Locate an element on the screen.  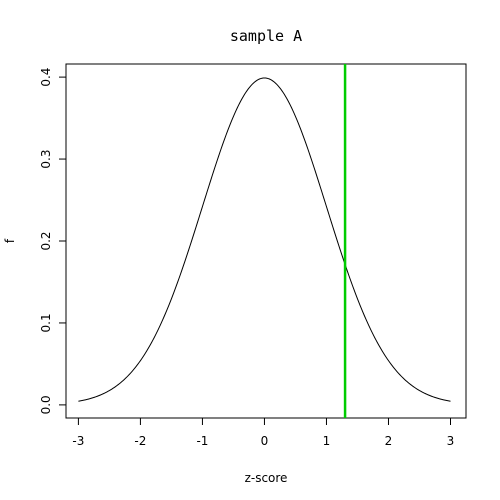
x-tick-label: -2 is located at coordinates (140, 441).